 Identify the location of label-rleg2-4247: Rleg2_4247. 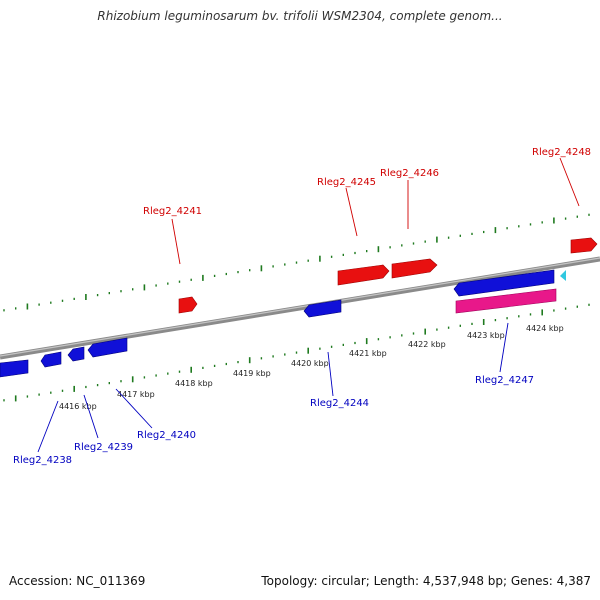
(504, 380).